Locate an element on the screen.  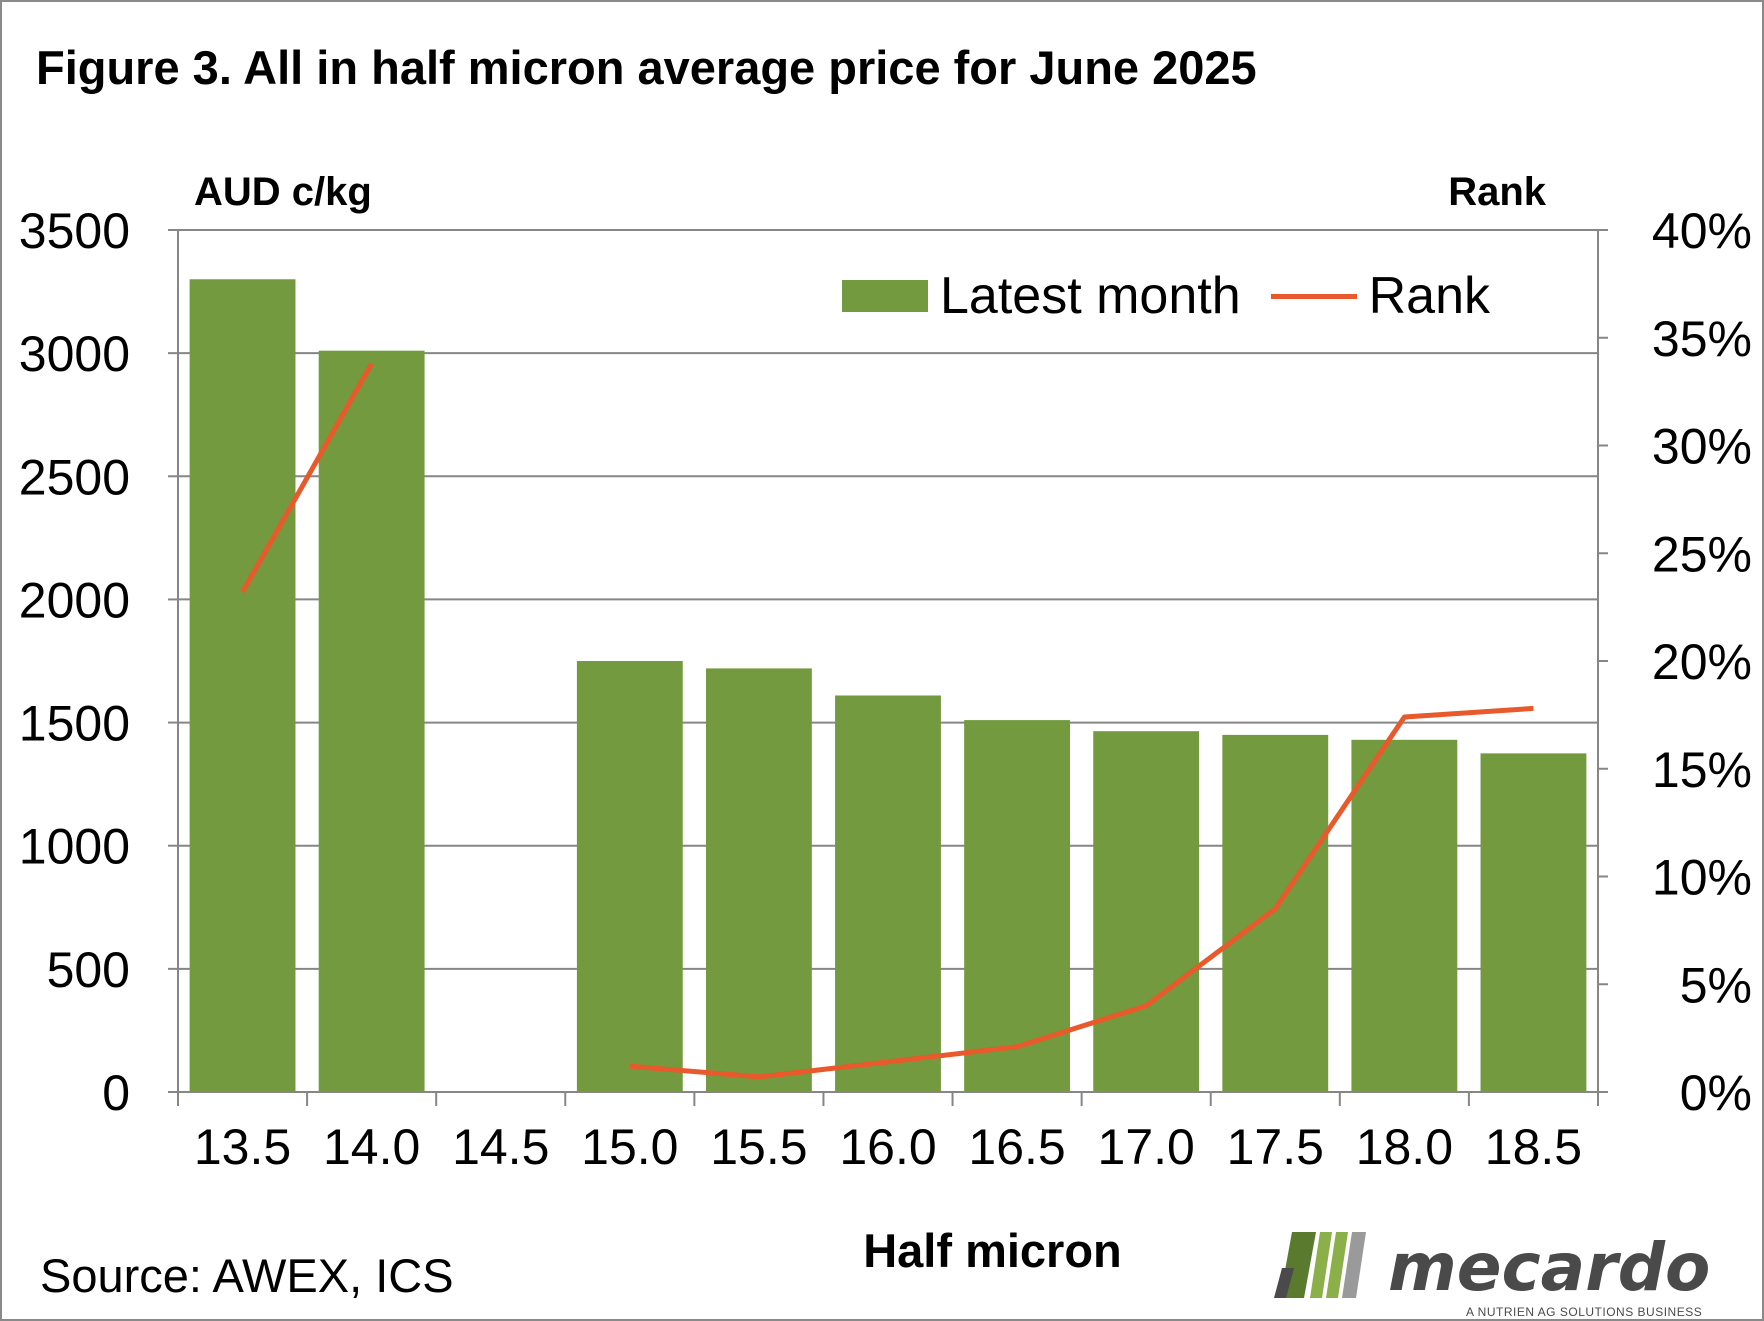
y-tick-label-right: 25% is located at coordinates (1702, 554).